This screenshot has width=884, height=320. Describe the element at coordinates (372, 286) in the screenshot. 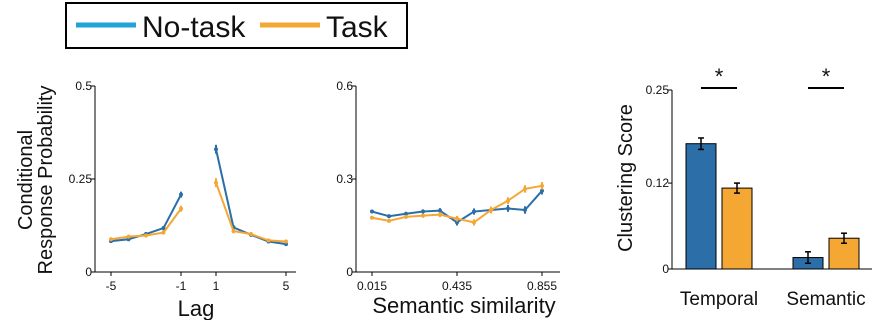

I see `semantic-x-tick-label: 0.015` at that location.